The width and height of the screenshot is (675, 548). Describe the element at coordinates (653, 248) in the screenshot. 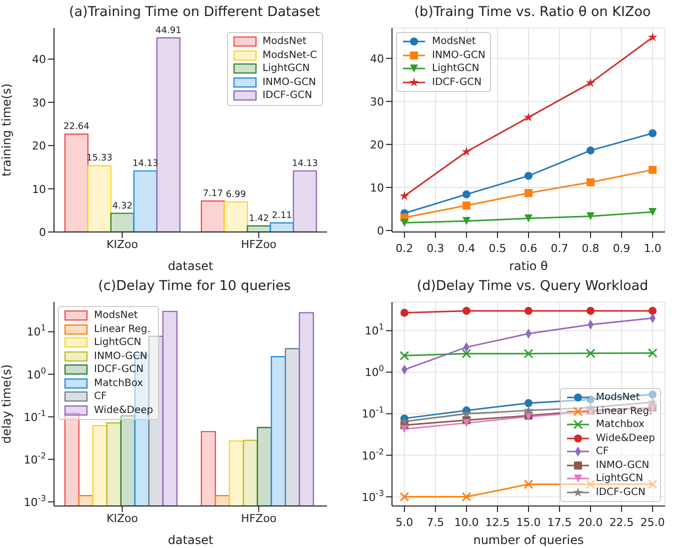

I see `x-tick-label: 1.0` at that location.